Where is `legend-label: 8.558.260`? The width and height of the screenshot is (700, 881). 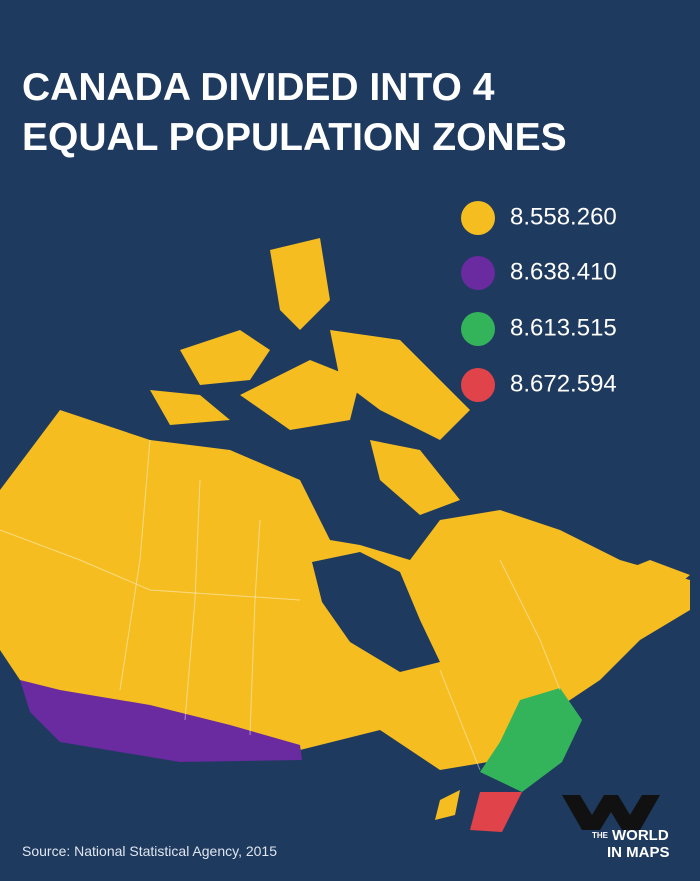
legend-label: 8.558.260 is located at coordinates (563, 216).